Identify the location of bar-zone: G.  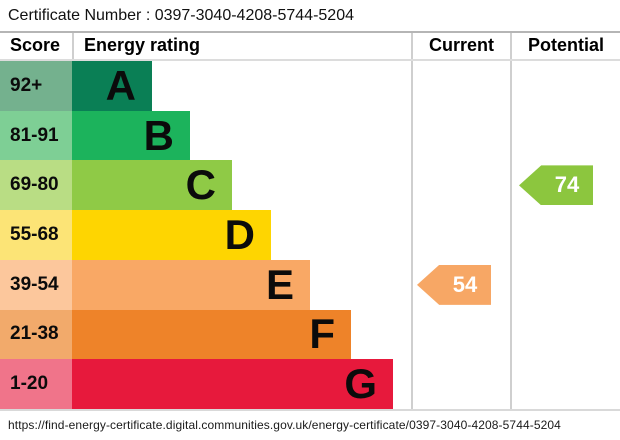
(241, 384).